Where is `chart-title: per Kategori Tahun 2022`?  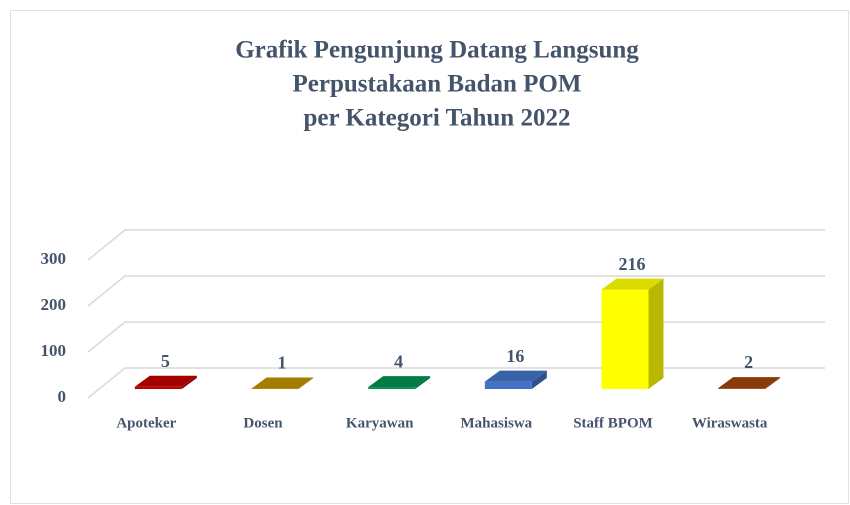
chart-title: per Kategori Tahun 2022 is located at coordinates (437, 118).